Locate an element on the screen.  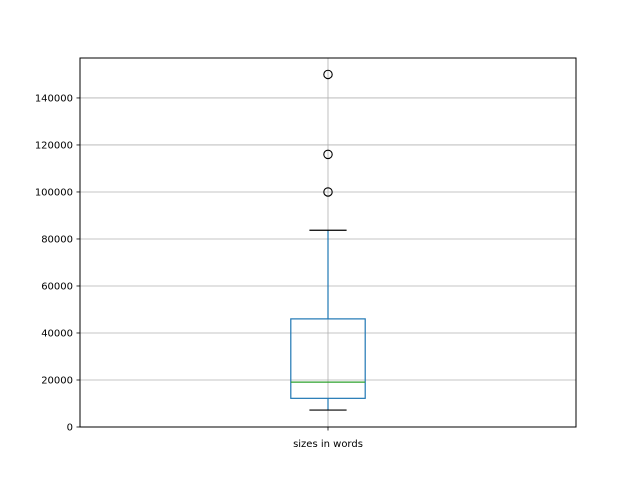
y-tick-label: 60000 is located at coordinates (57, 286).